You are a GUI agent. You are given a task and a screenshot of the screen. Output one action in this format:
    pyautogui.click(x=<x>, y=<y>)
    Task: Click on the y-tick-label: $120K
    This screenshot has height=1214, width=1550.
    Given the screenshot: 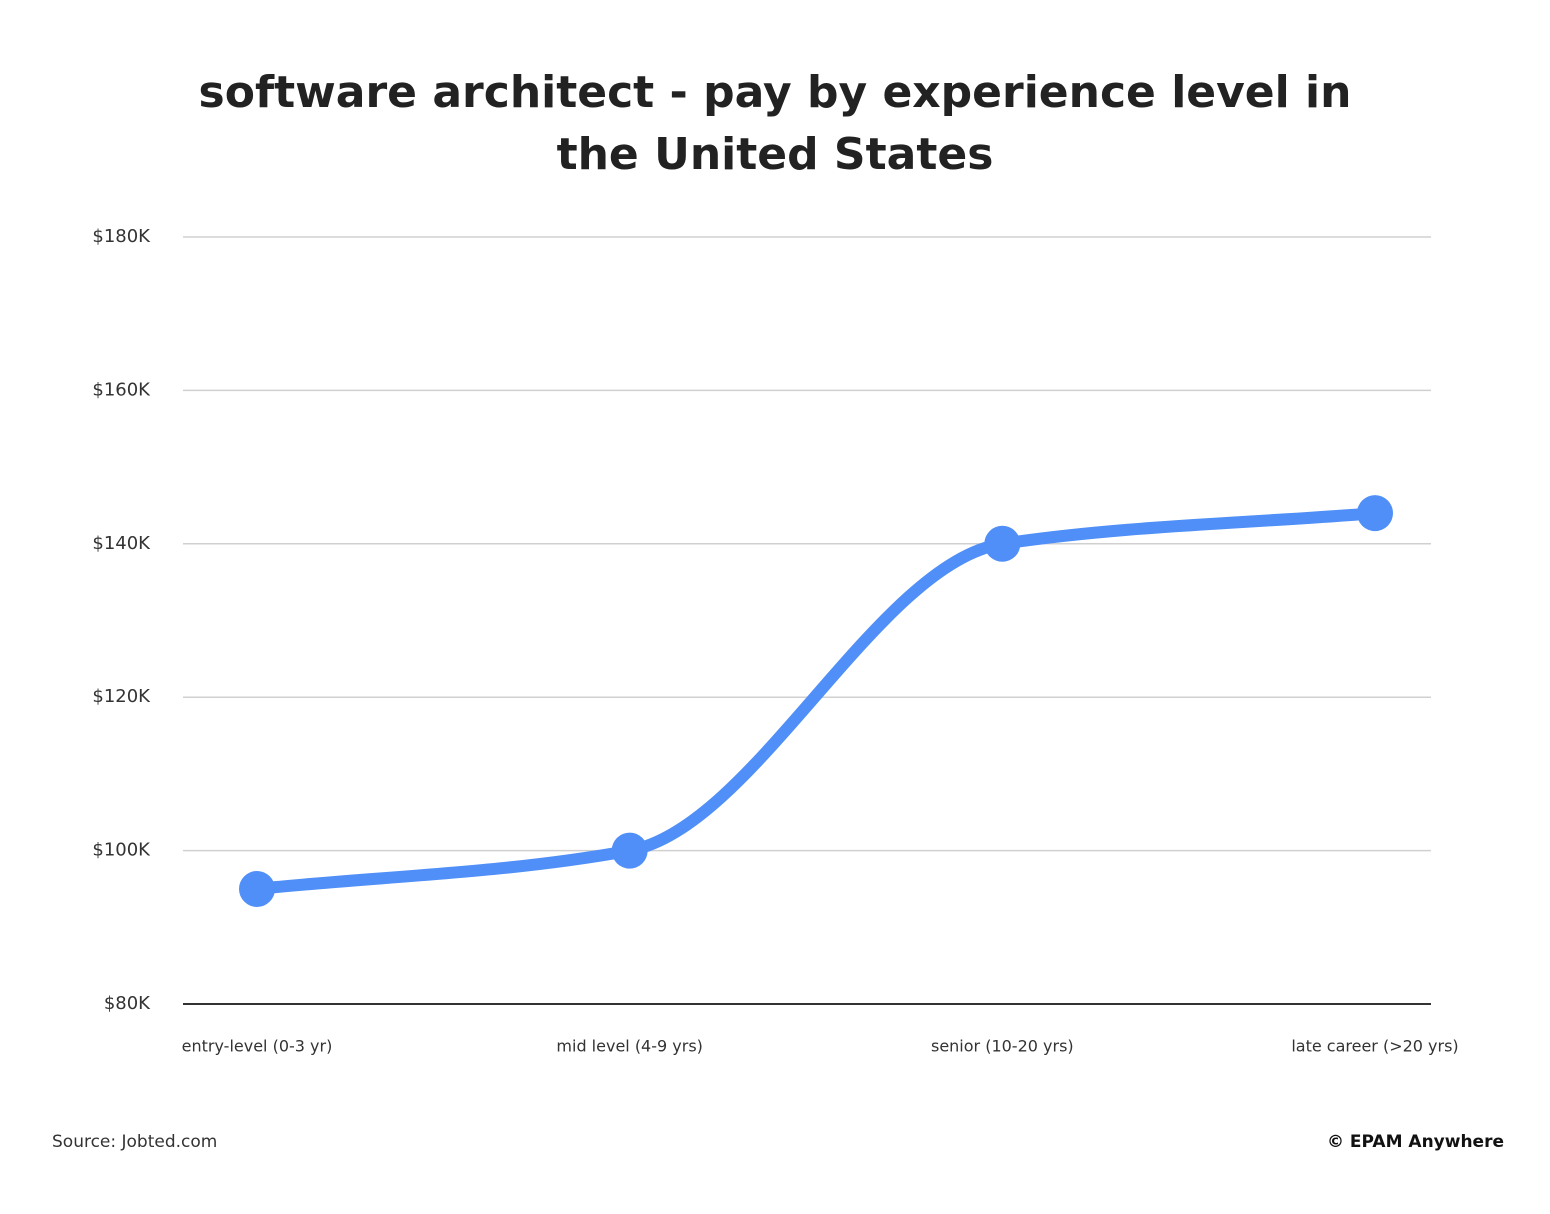 What is the action you would take?
    pyautogui.click(x=121, y=696)
    